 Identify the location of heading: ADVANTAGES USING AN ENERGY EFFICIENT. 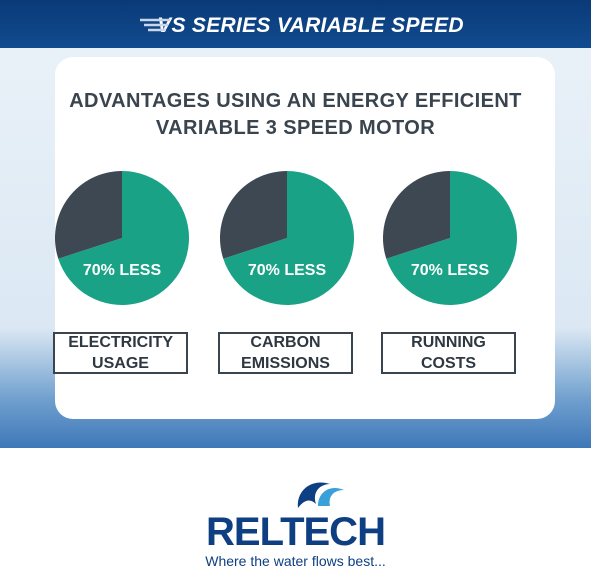
(295, 101).